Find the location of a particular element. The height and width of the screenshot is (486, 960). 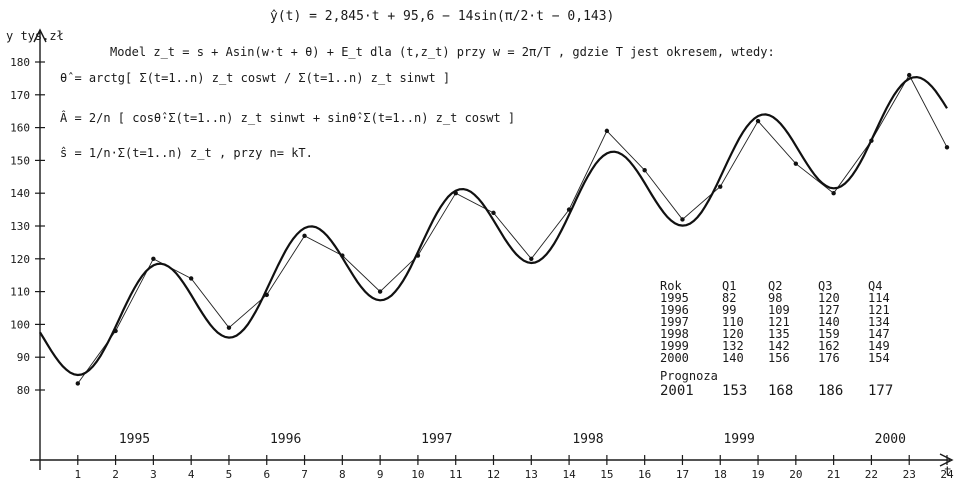

table-cell: 134 is located at coordinates (879, 322).